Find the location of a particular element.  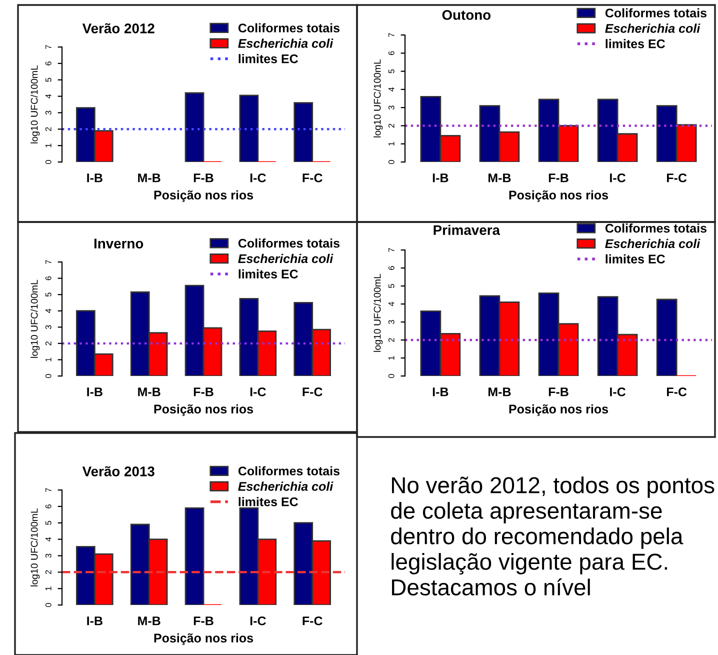

chart-title: Outono is located at coordinates (466, 15).